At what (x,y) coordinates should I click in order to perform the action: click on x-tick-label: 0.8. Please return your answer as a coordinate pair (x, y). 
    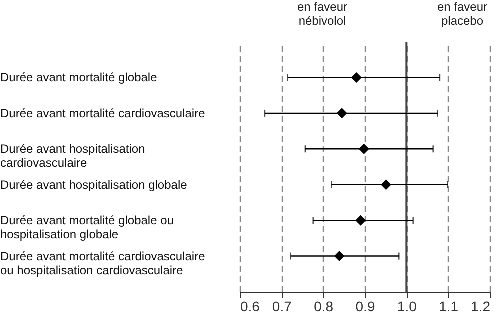
    Looking at the image, I should click on (324, 306).